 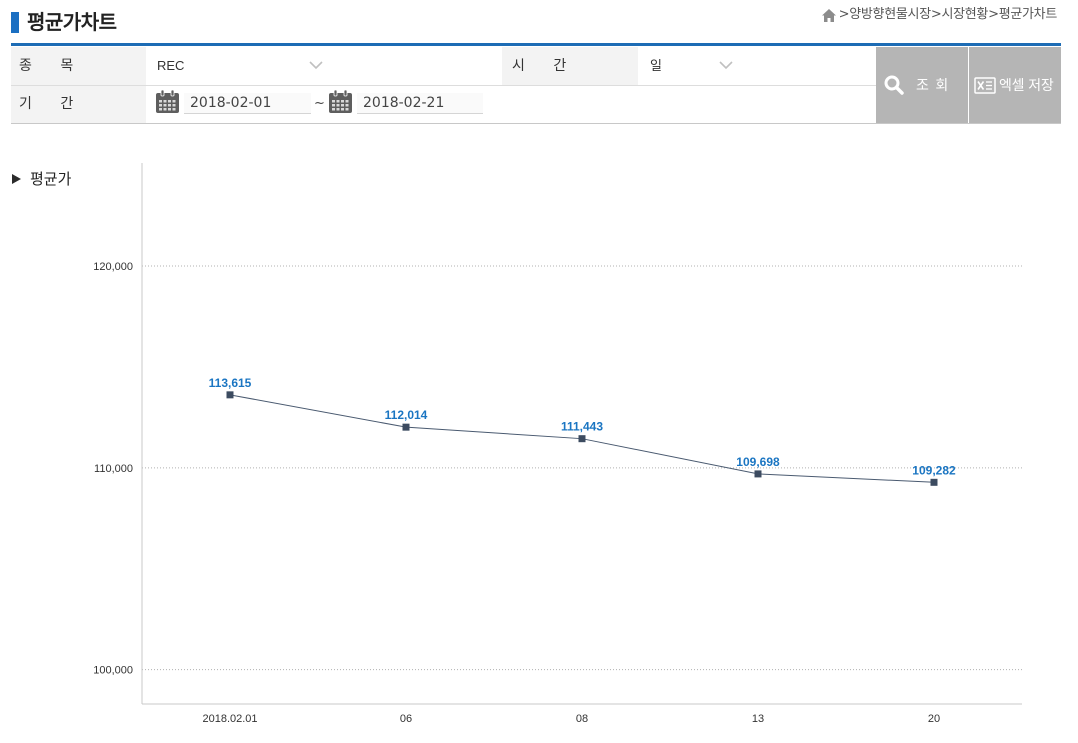 I want to click on x-tick-label: 06, so click(x=406, y=719).